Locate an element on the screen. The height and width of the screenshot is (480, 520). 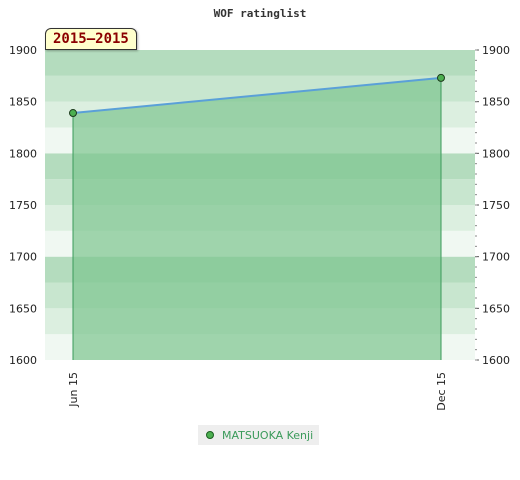
legend-series-name: MATSUOKA Kenji is located at coordinates (268, 435).